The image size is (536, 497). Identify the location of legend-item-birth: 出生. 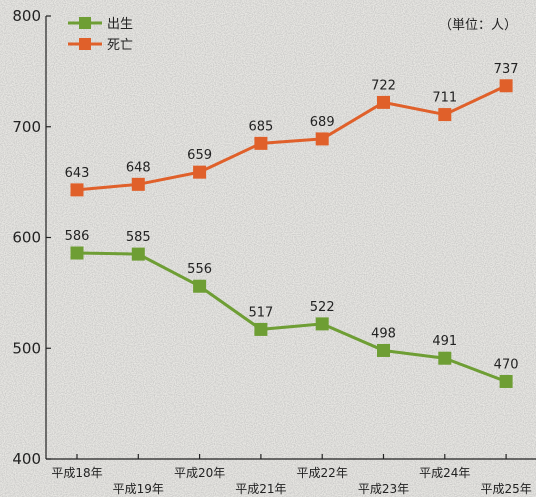
(100, 24).